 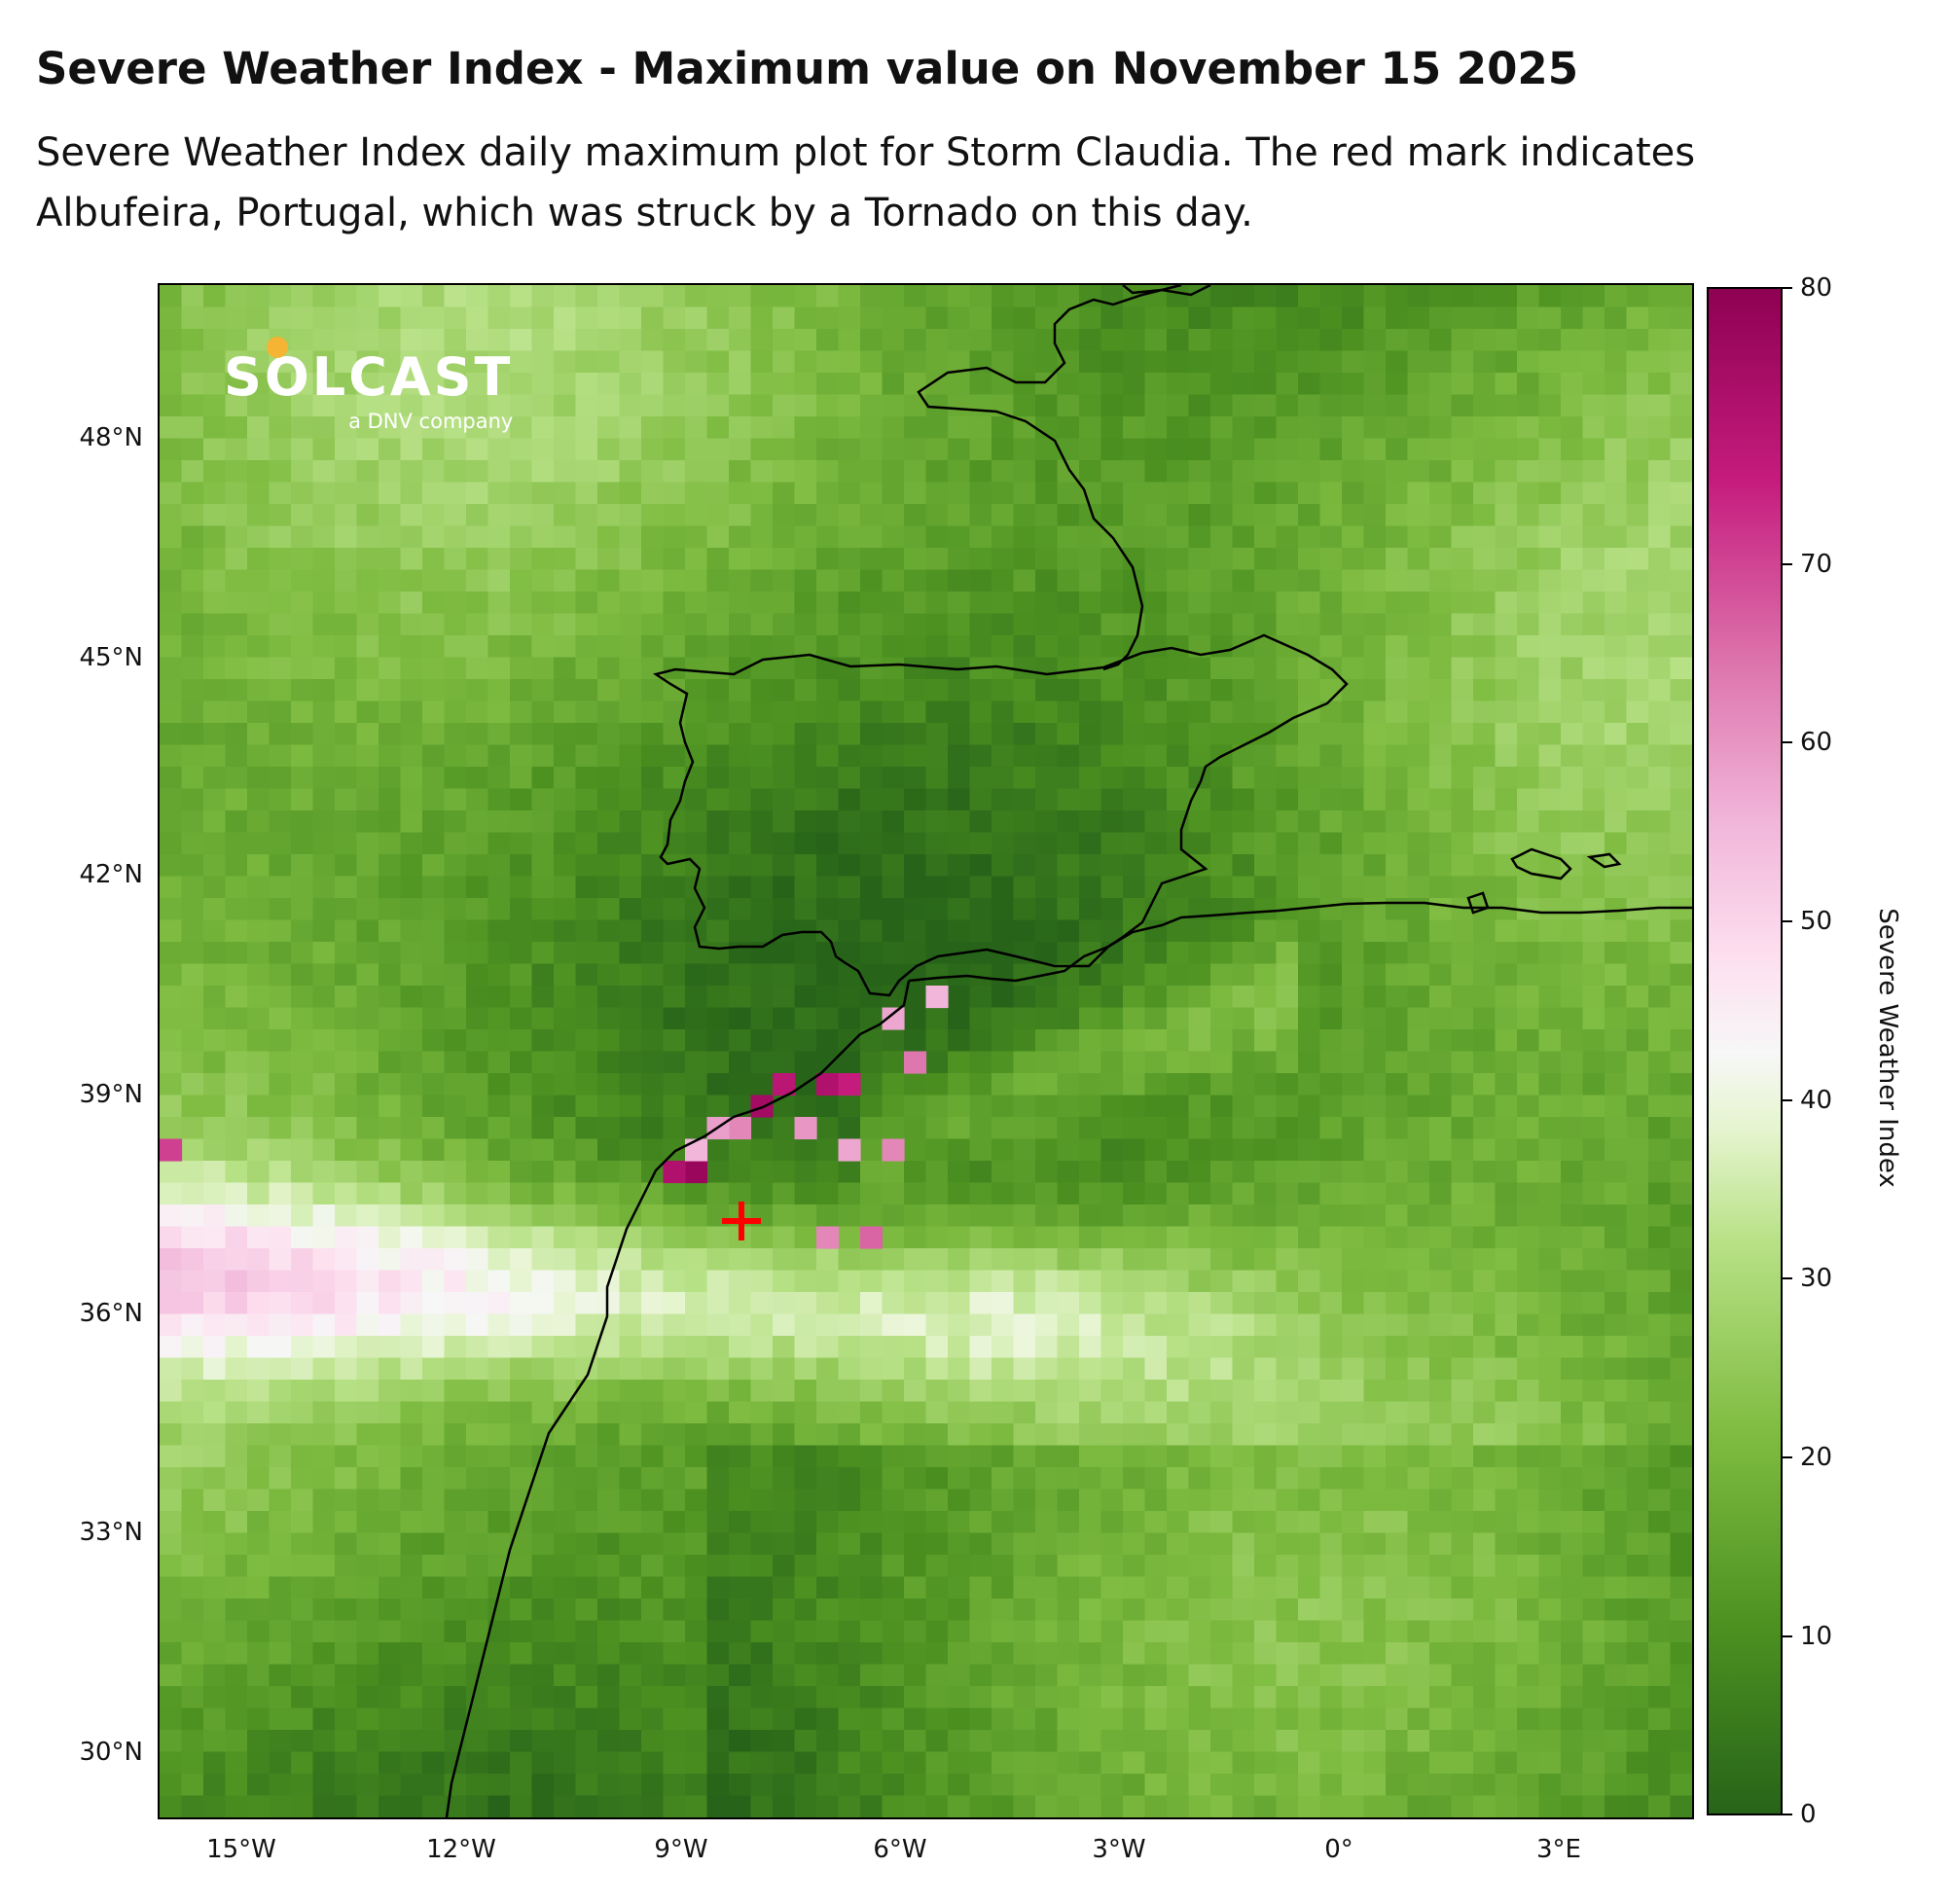 What do you see at coordinates (1745, 1051) in the screenshot?
I see `colorbar` at bounding box center [1745, 1051].